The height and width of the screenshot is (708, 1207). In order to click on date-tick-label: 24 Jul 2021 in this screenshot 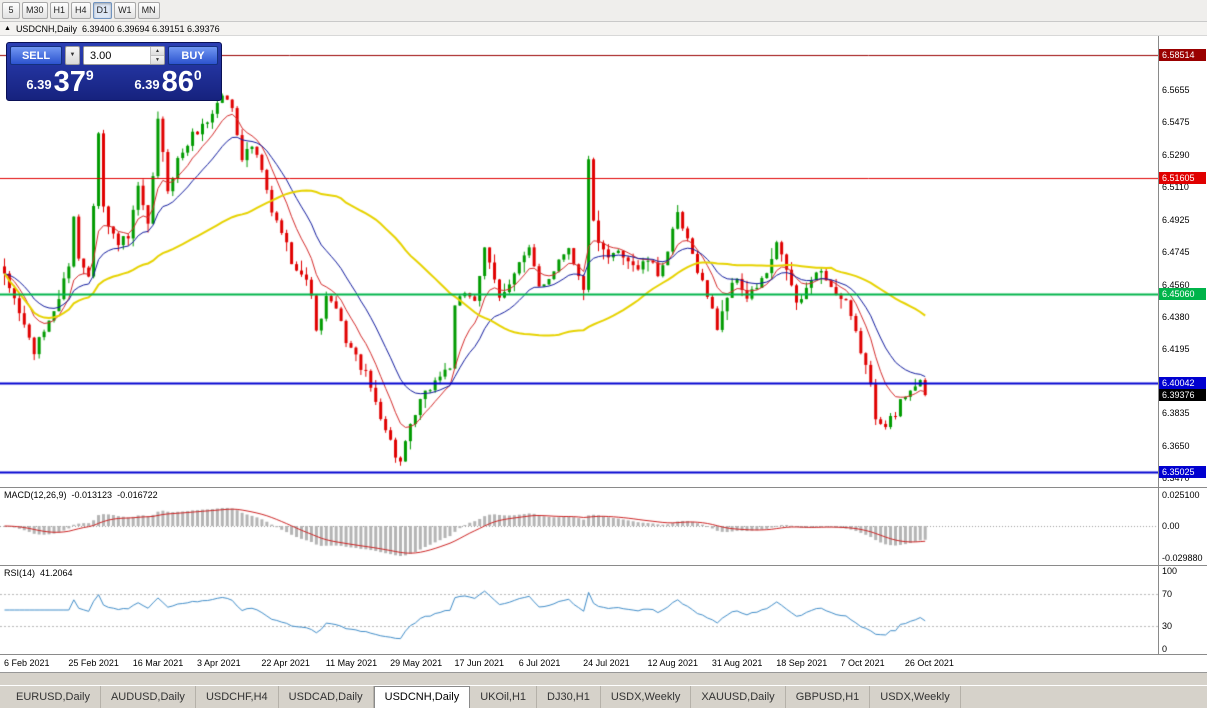, I will do `click(606, 663)`.